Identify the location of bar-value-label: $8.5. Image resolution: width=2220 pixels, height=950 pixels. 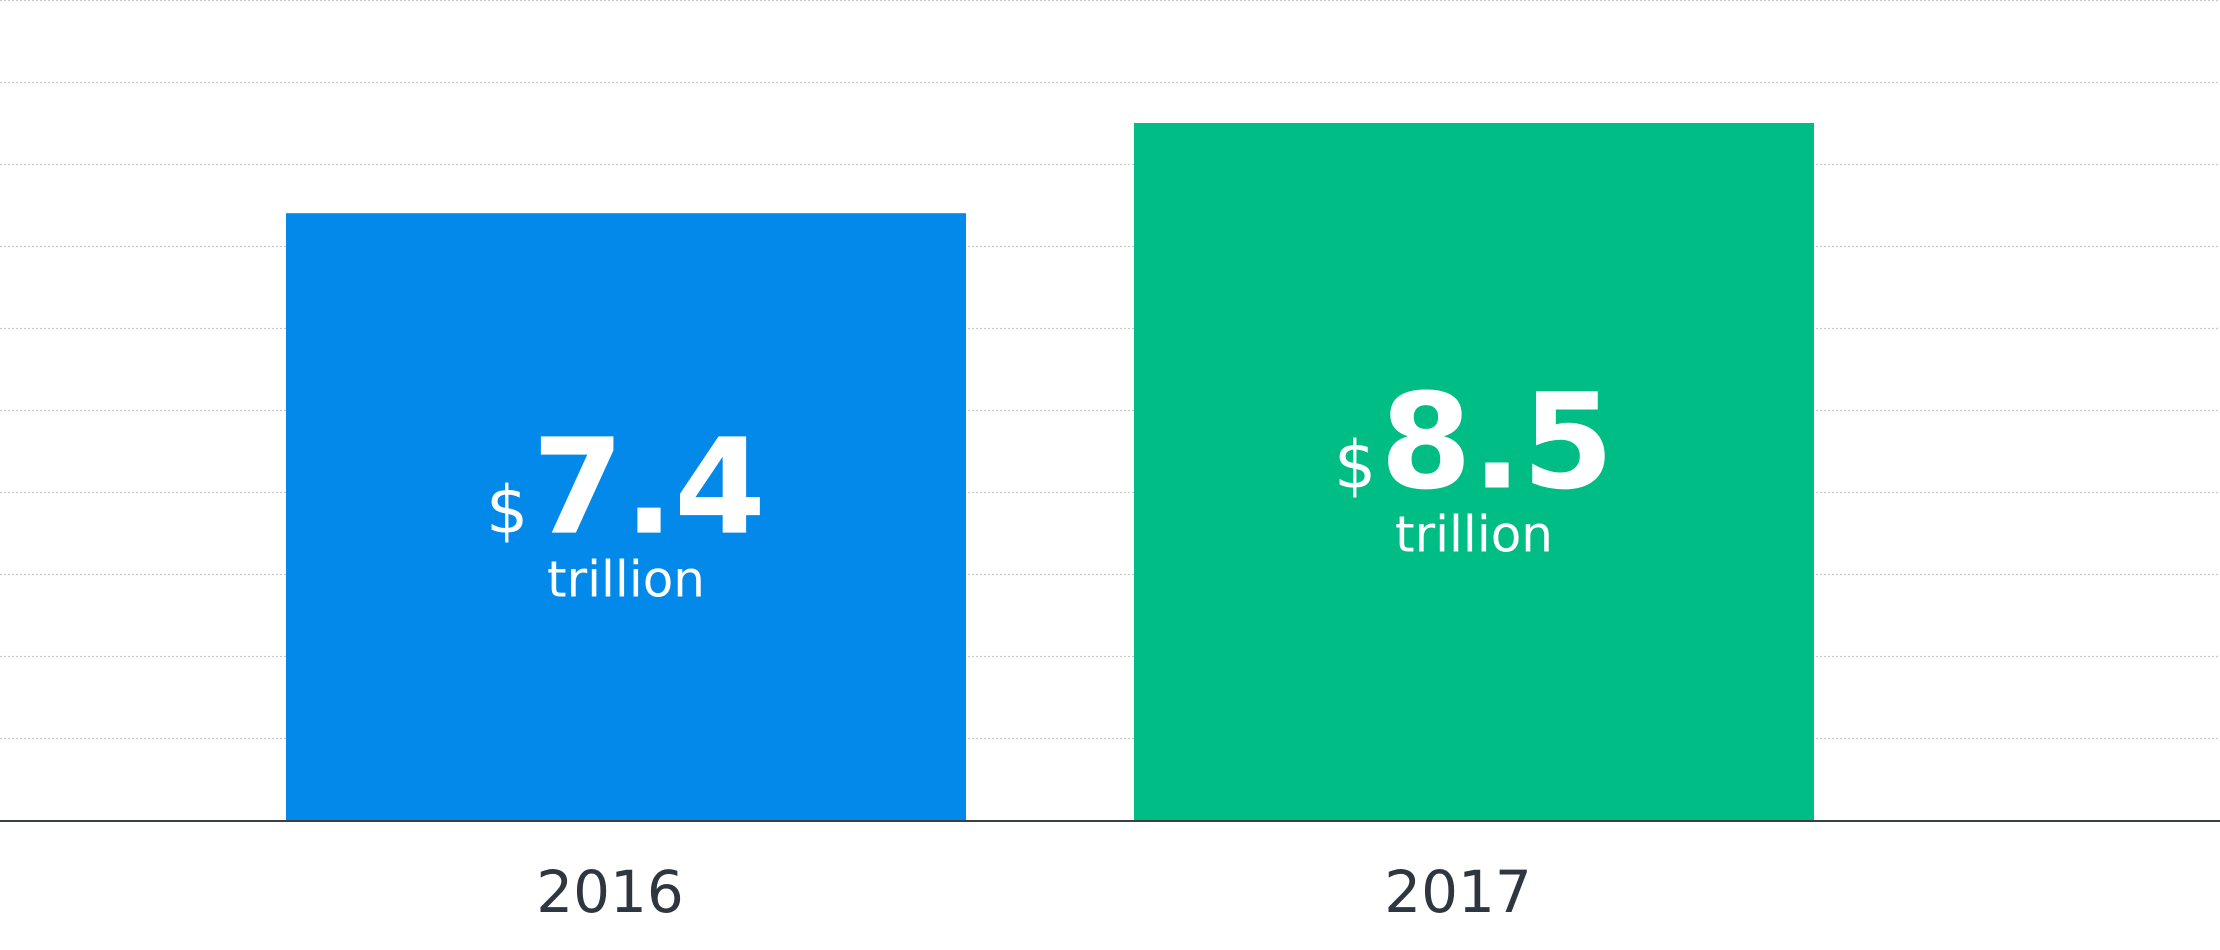
(1474, 443).